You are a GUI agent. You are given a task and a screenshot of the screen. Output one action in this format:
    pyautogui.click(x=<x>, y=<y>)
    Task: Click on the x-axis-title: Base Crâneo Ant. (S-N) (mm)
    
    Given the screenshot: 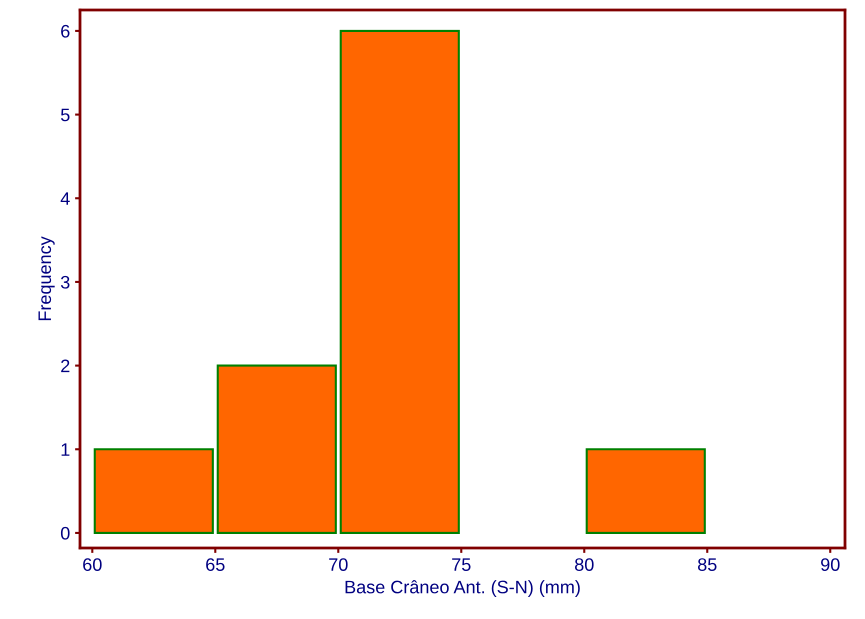 What is the action you would take?
    pyautogui.click(x=463, y=588)
    